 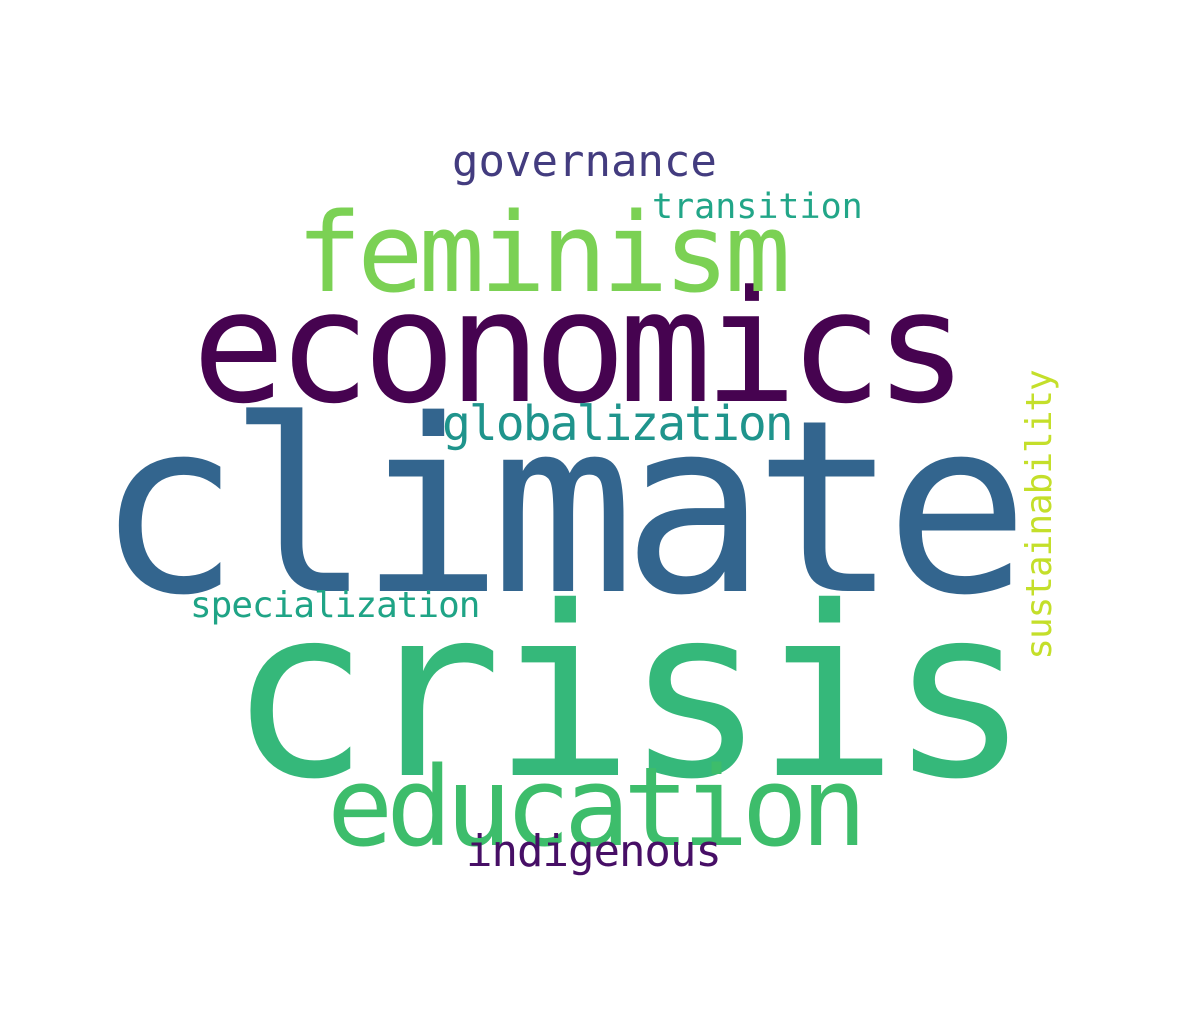 I want to click on word-indigenous: indigenous, so click(x=594, y=851).